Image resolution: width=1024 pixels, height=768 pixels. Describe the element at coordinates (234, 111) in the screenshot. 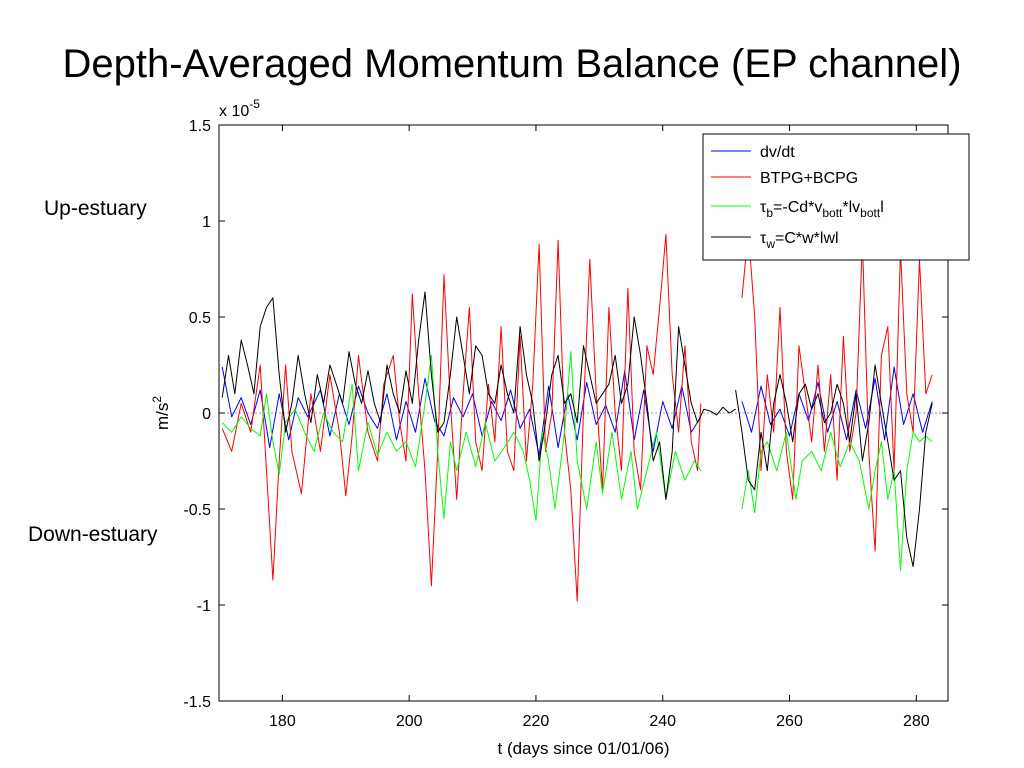

I see `y-multiplier-base: x 10` at that location.